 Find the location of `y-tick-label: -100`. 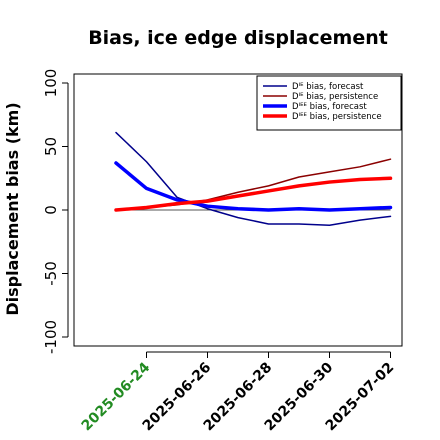

y-tick-label: -100 is located at coordinates (51, 337).